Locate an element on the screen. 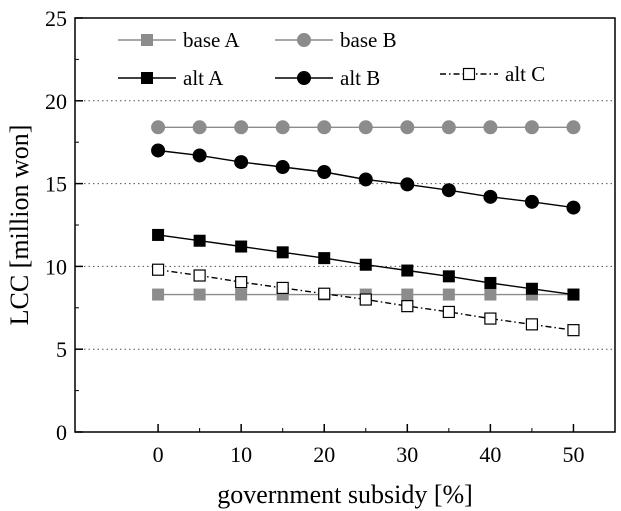 This screenshot has width=621, height=511. series-line-alt-c is located at coordinates (366, 300).